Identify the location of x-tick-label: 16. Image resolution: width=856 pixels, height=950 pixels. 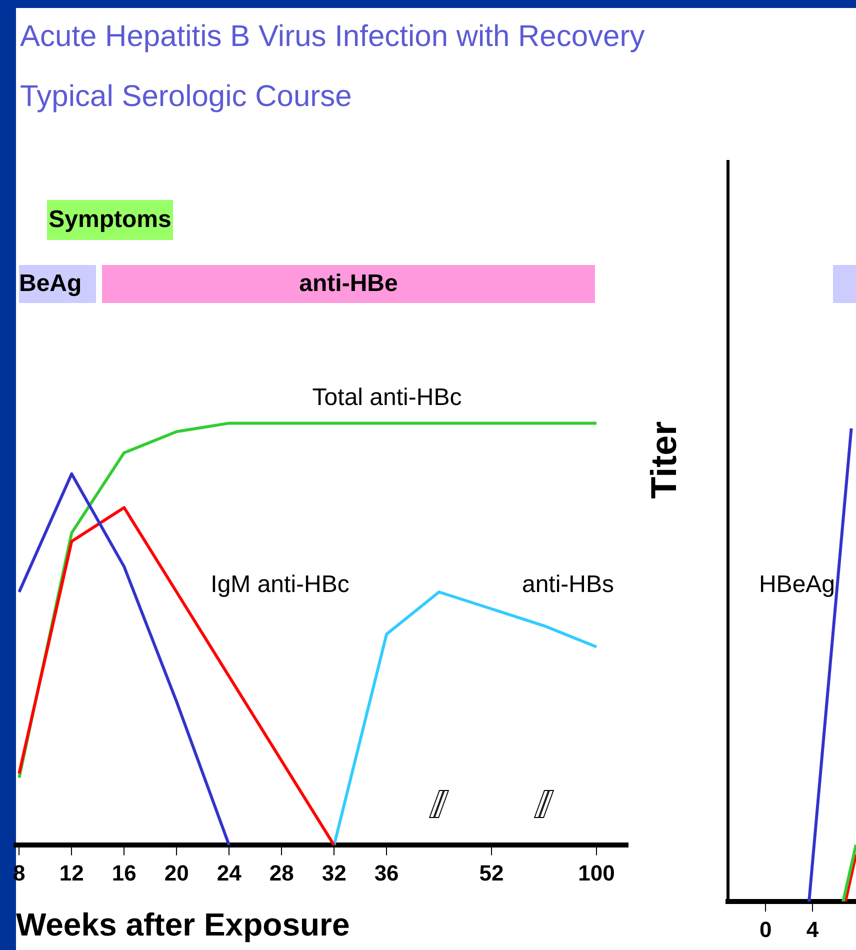
(124, 873).